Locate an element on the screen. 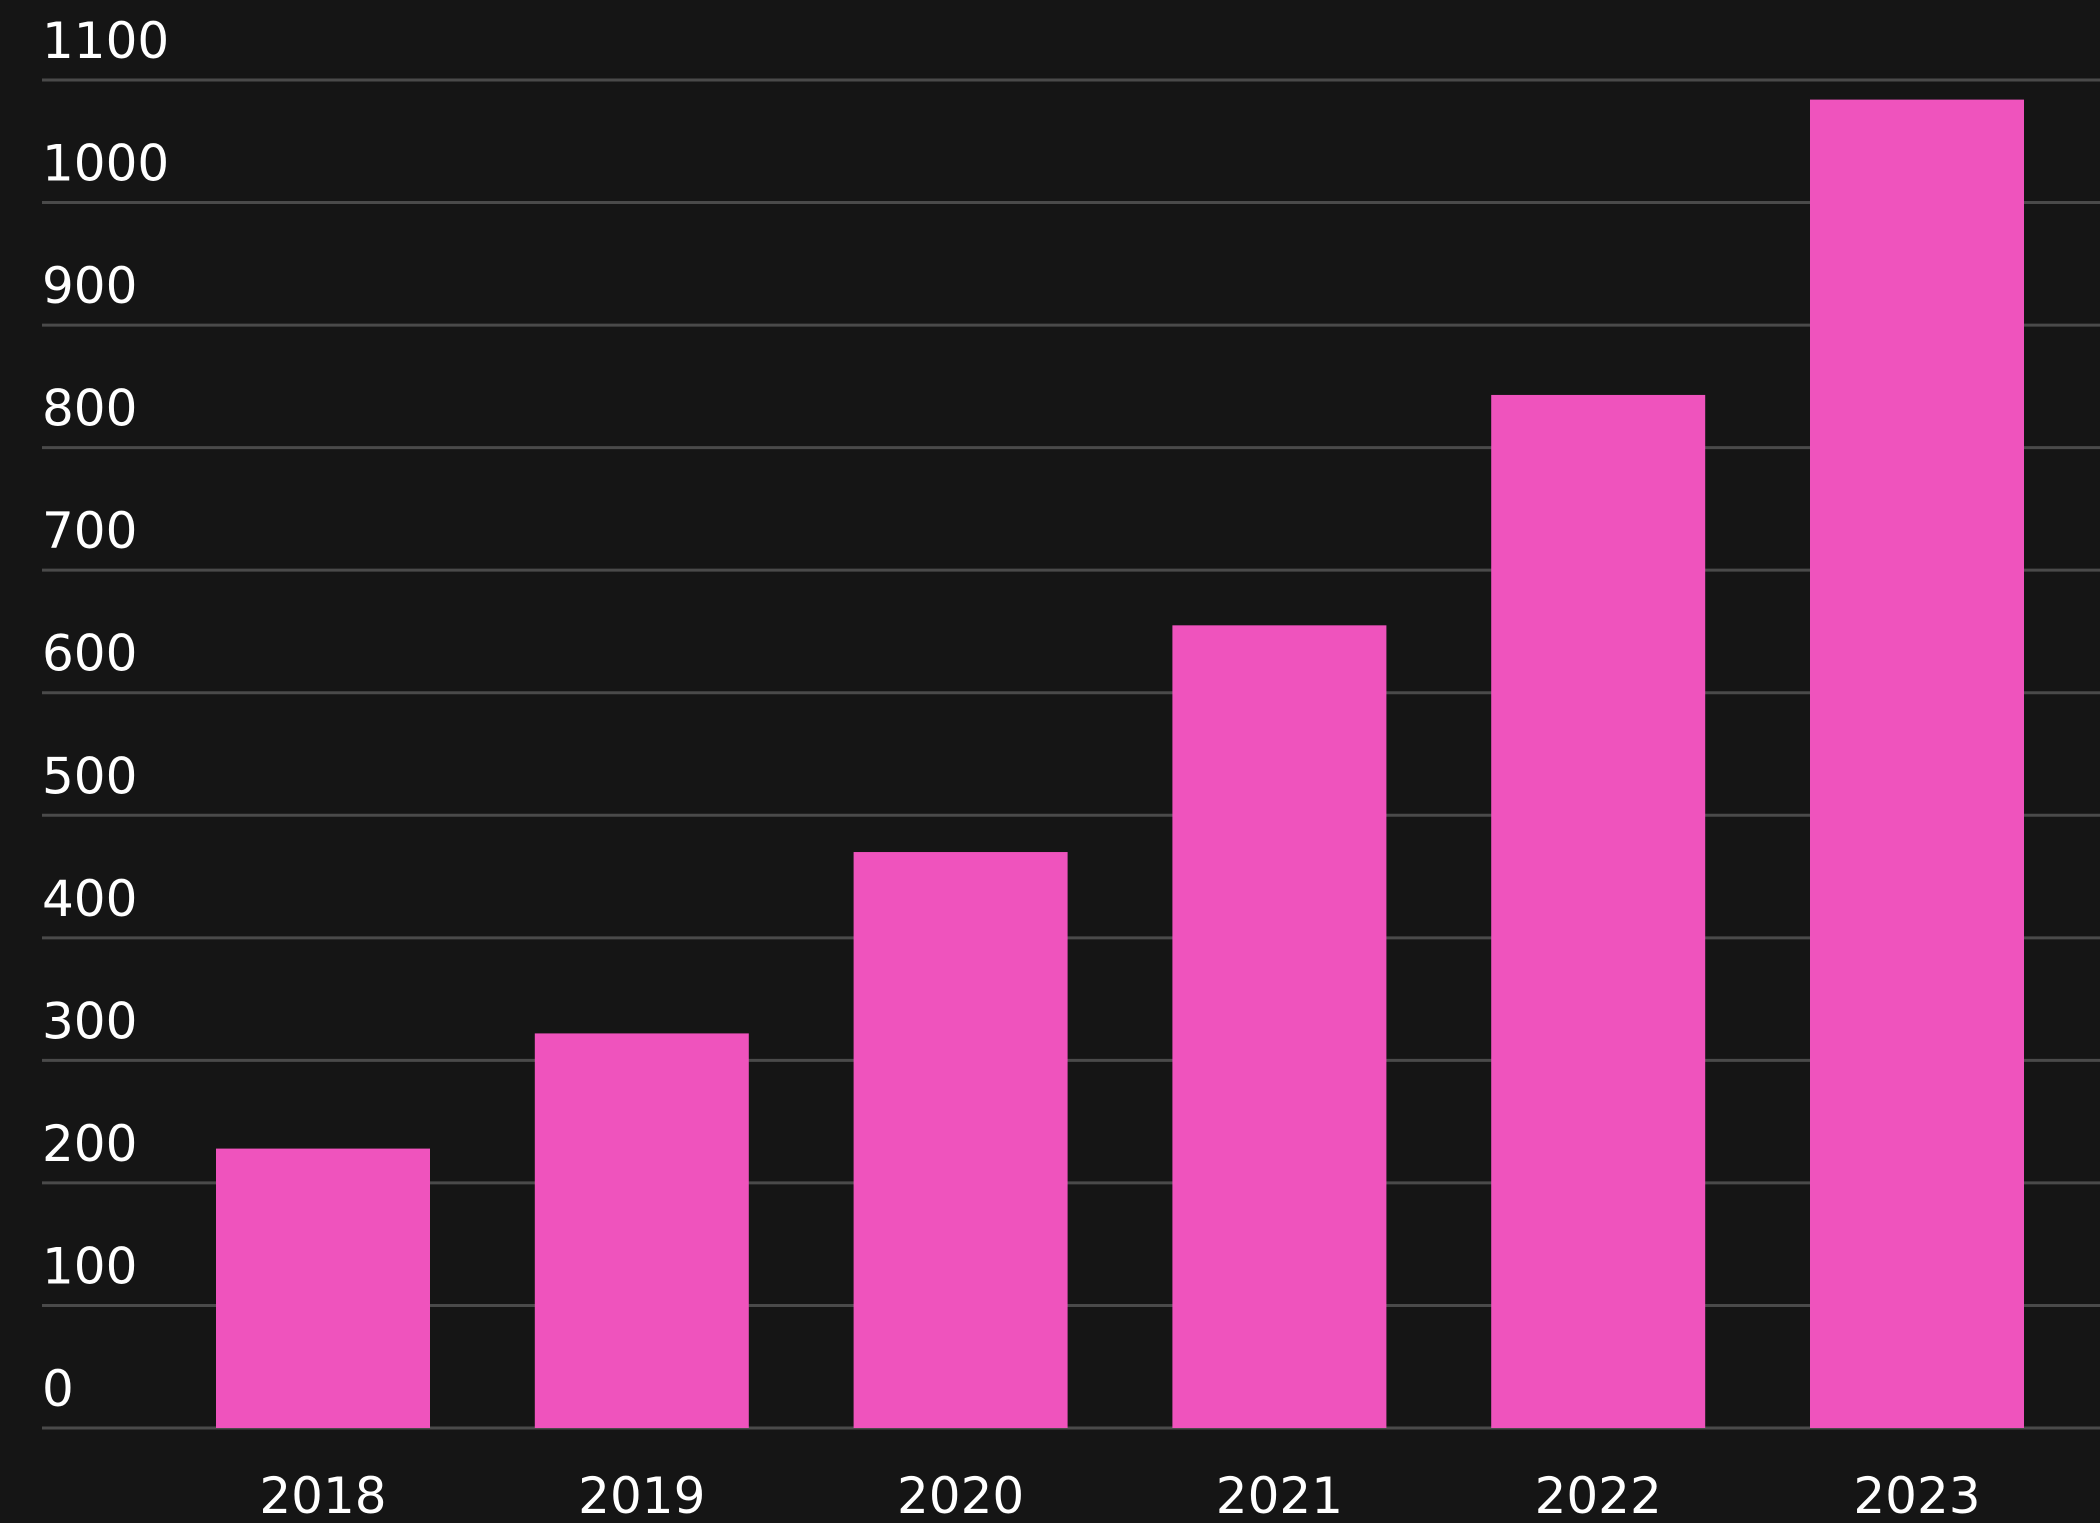 The width and height of the screenshot is (2100, 1523). y-tick-label-1000: 1000 is located at coordinates (105, 164).